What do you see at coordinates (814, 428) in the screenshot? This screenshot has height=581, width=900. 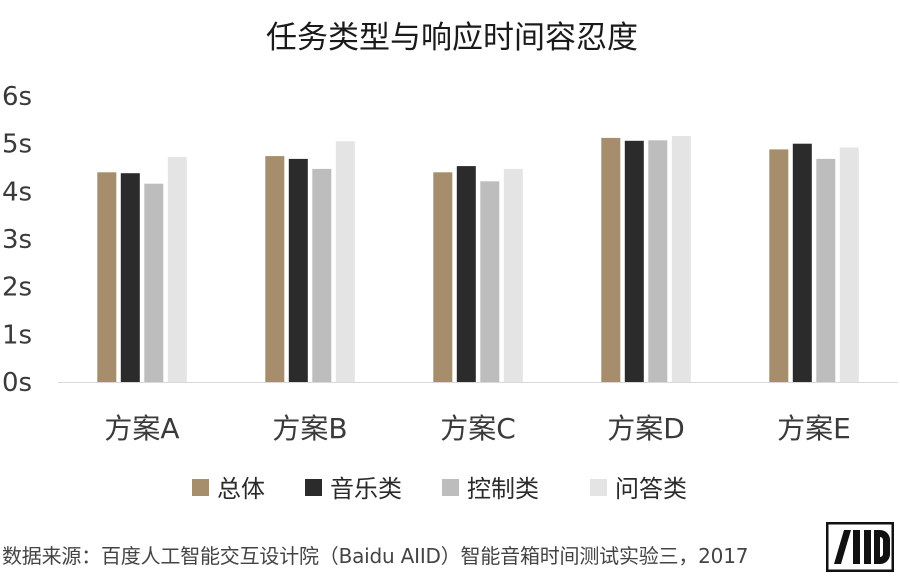 I see `x-tick-label: 方案E` at bounding box center [814, 428].